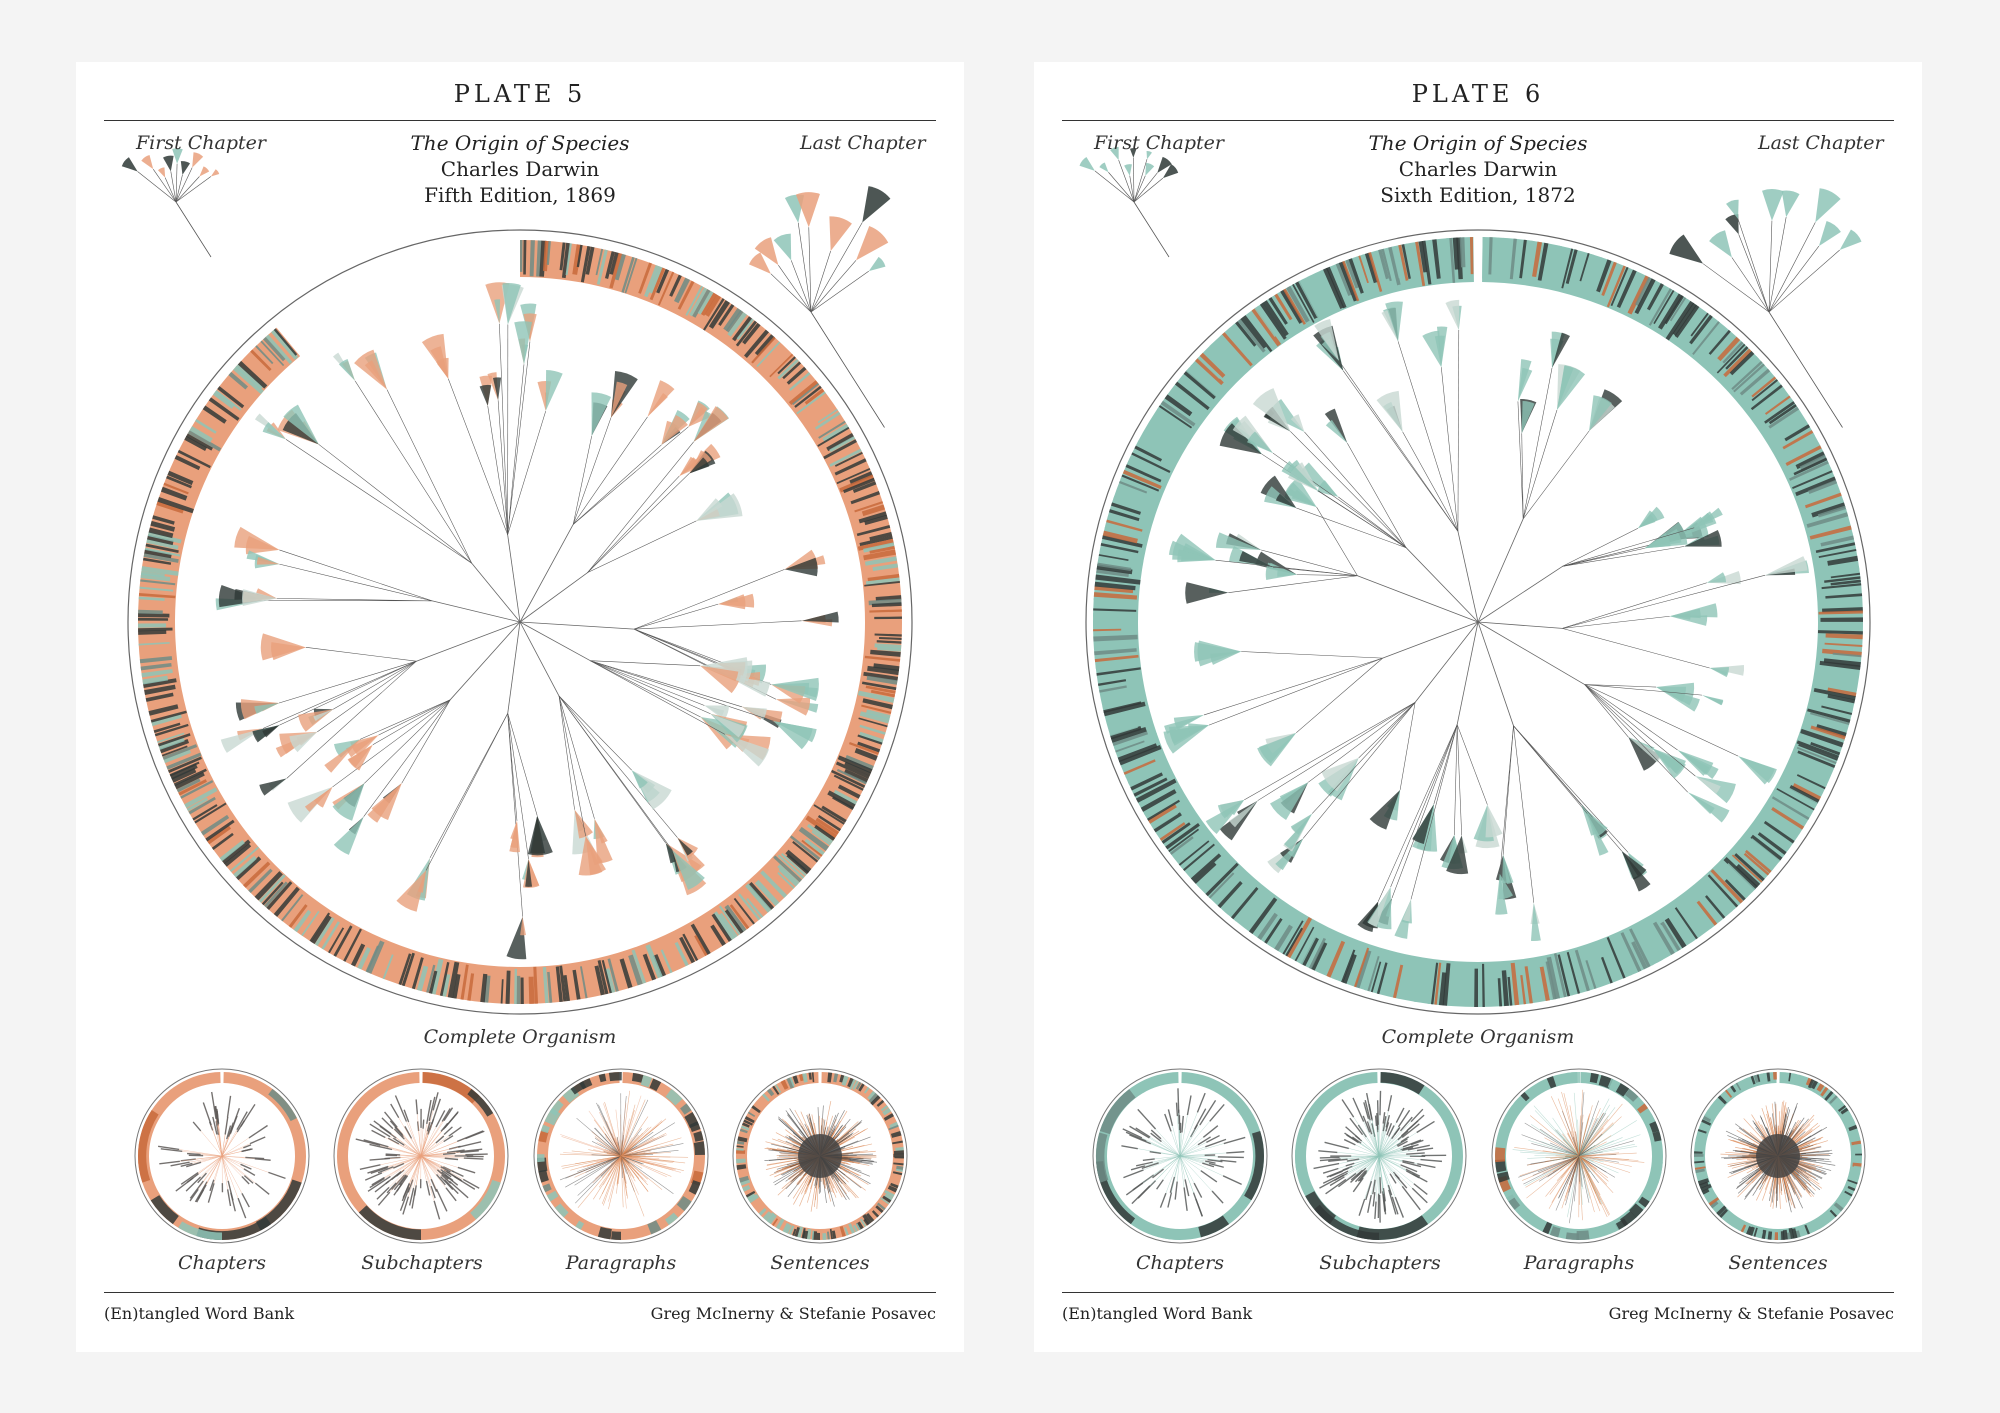 The image size is (2000, 1413). Describe the element at coordinates (520, 94) in the screenshot. I see `plate-title: PLATE 5` at that location.